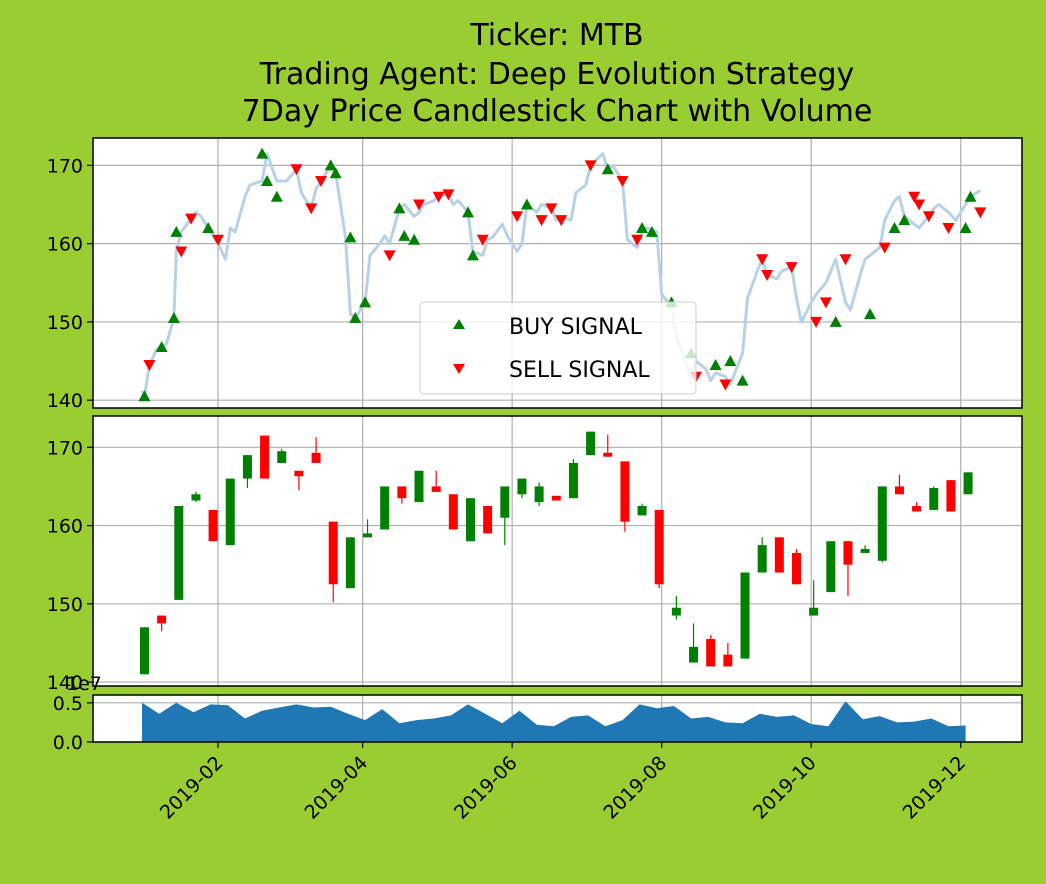  I want to click on chart-title-line-1: Ticker: MTB, so click(556, 35).